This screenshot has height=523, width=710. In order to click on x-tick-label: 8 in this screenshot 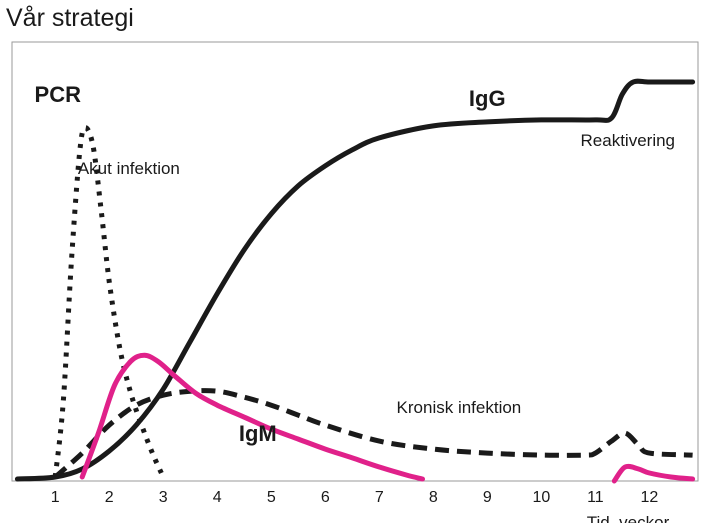, I will do `click(433, 497)`.